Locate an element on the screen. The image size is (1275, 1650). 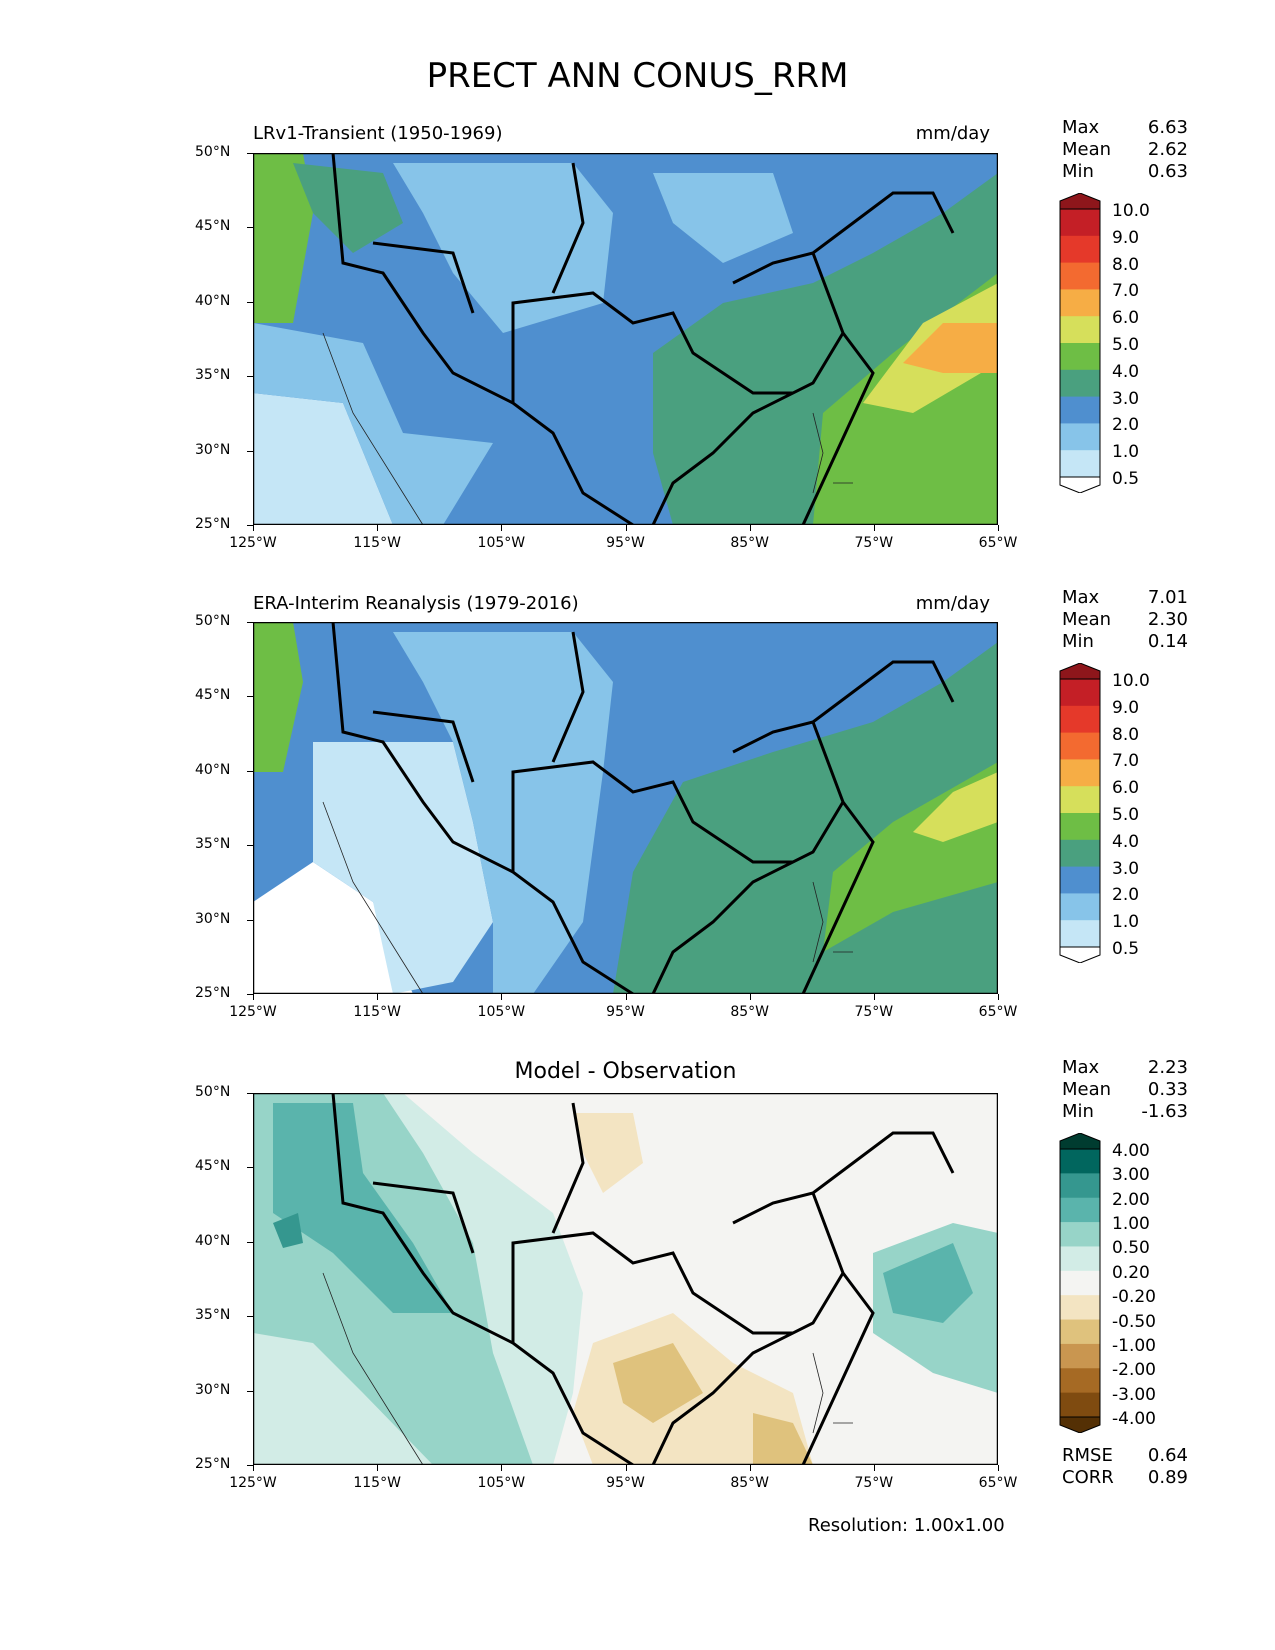
field-region-dry-sw is located at coordinates (333, 928).